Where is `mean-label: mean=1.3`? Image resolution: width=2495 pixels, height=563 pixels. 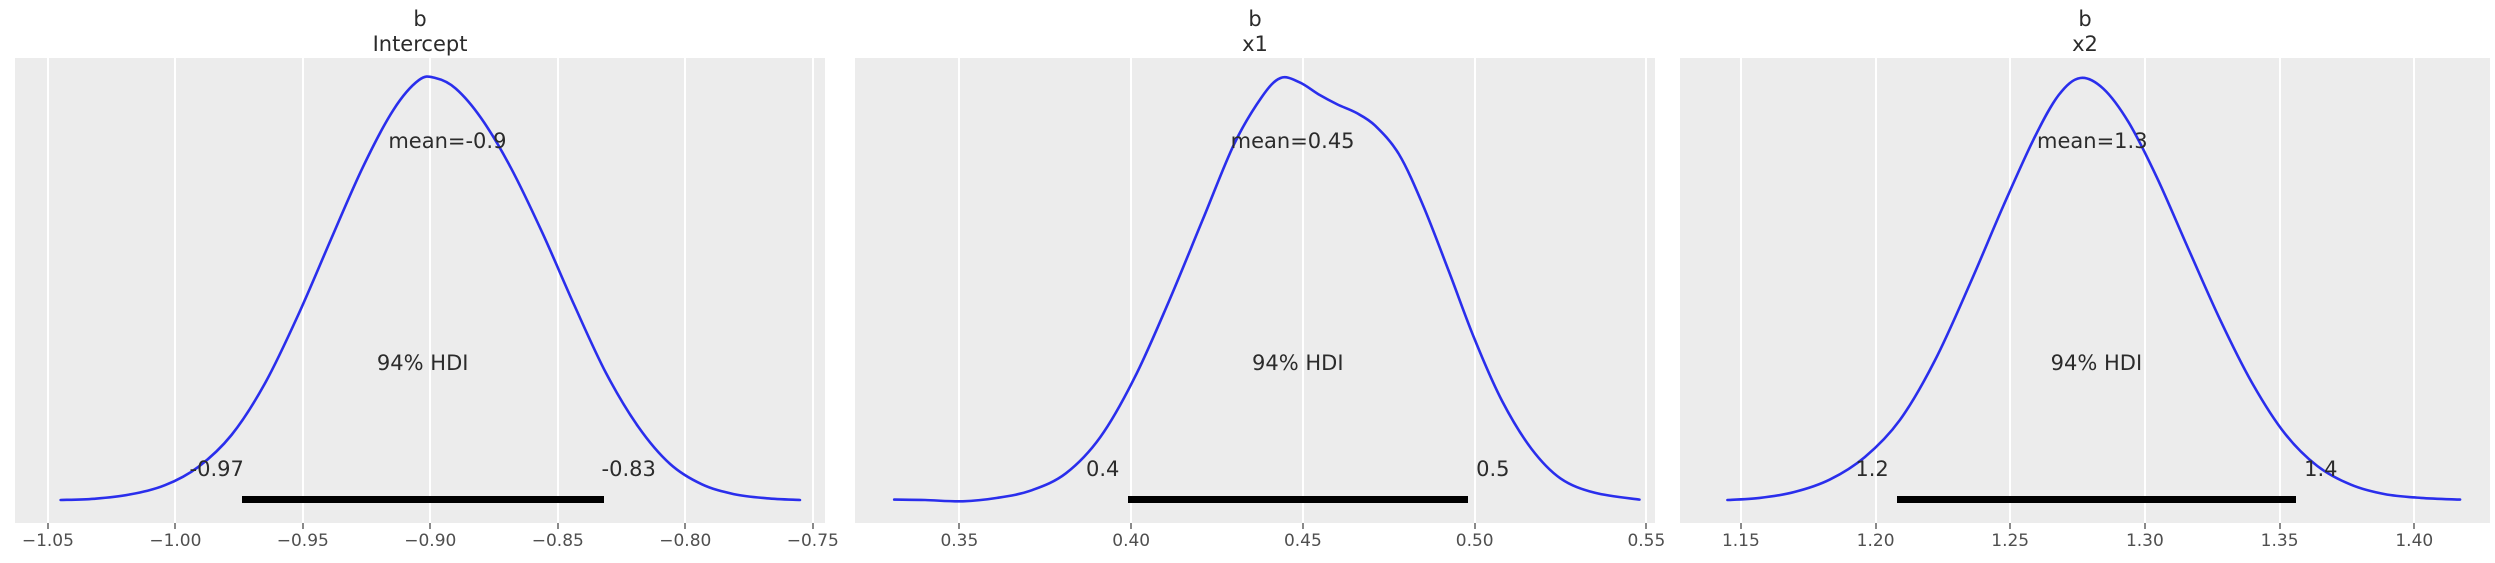
mean-label: mean=1.3 is located at coordinates (2092, 141).